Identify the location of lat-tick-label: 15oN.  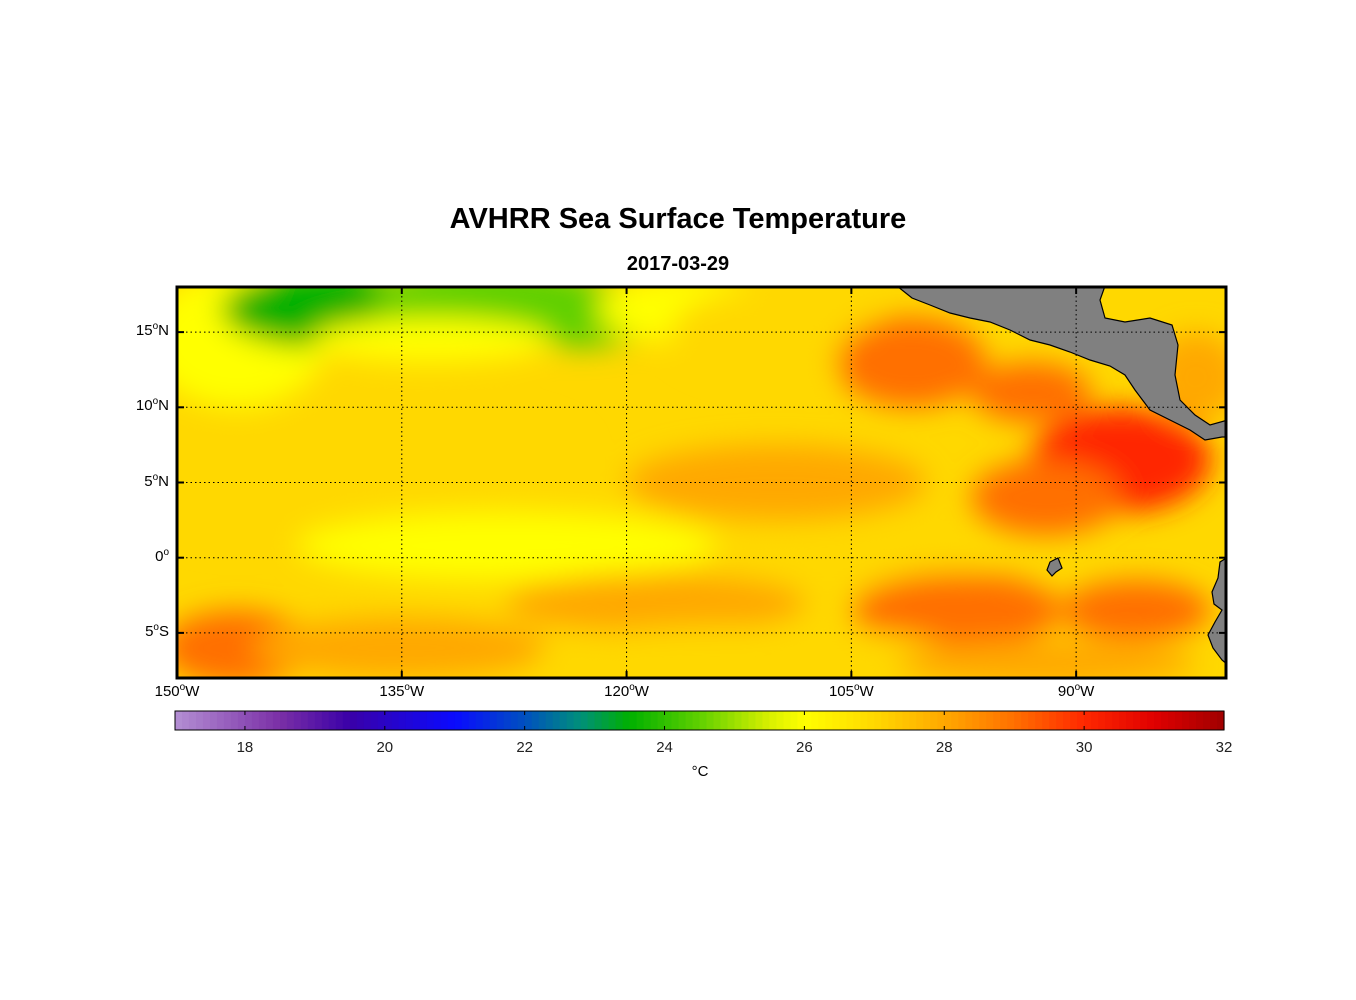
(152, 330).